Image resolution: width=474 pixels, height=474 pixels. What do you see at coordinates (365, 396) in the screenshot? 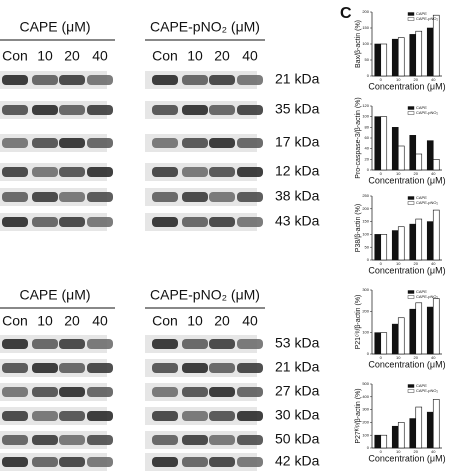
I see `y-tick-label: 400` at bounding box center [365, 396].